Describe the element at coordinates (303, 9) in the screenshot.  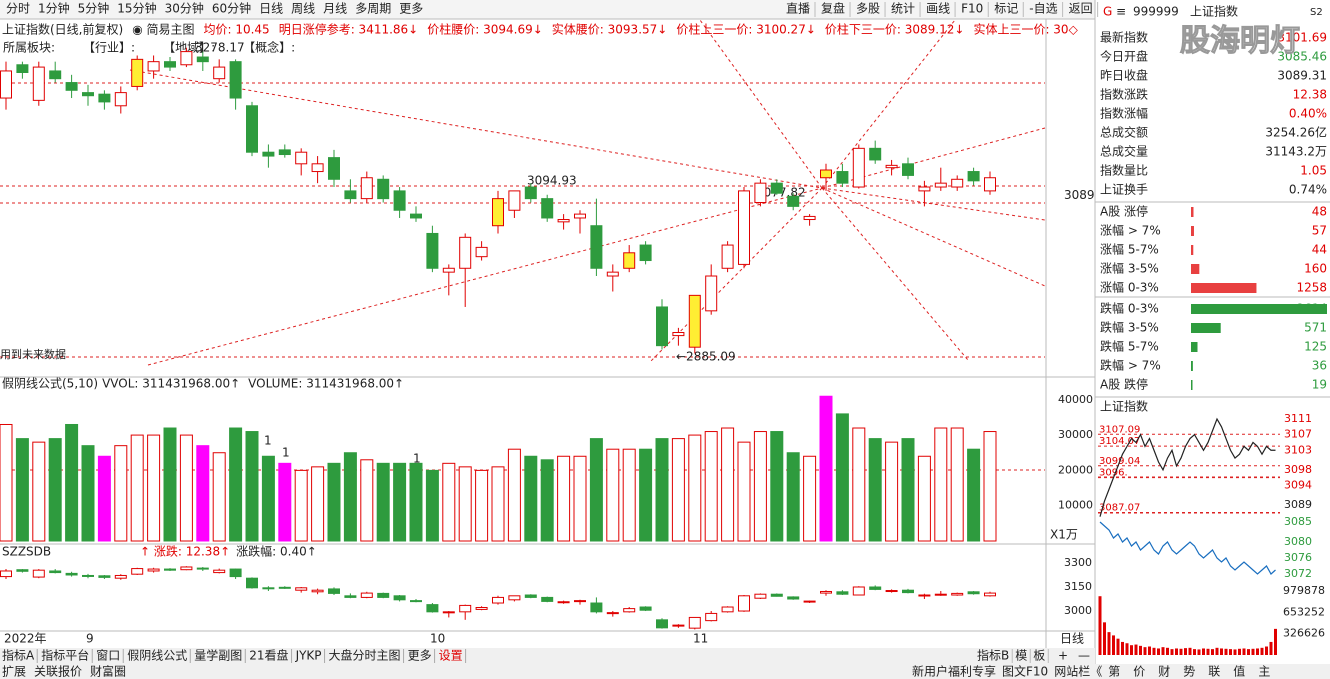
I see `toolbar-tab: 周线` at that location.